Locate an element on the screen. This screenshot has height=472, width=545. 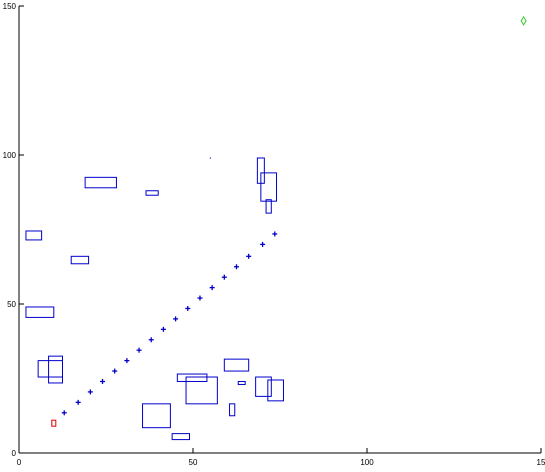
x-tick-label: 0 is located at coordinates (19, 462).